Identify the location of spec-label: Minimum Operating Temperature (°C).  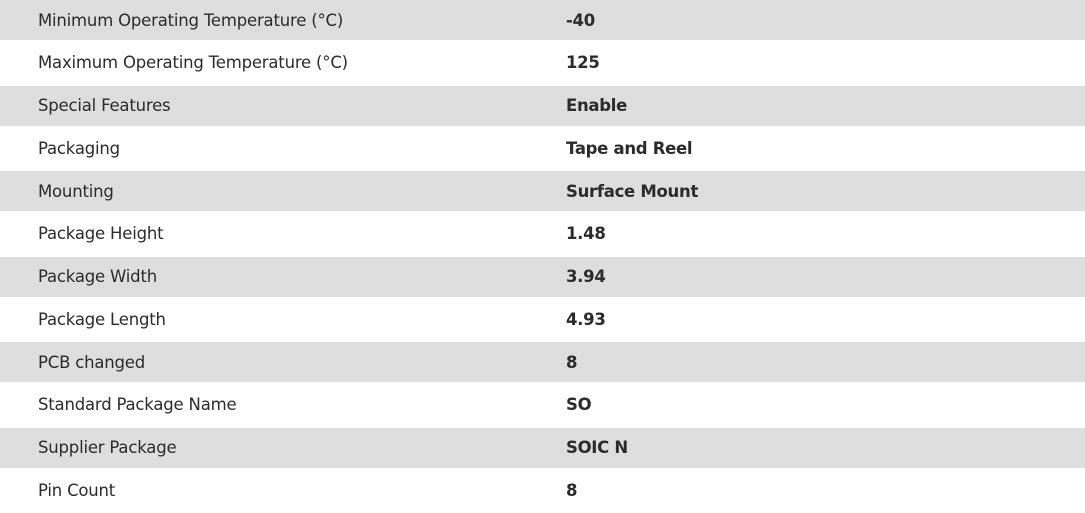
(302, 20).